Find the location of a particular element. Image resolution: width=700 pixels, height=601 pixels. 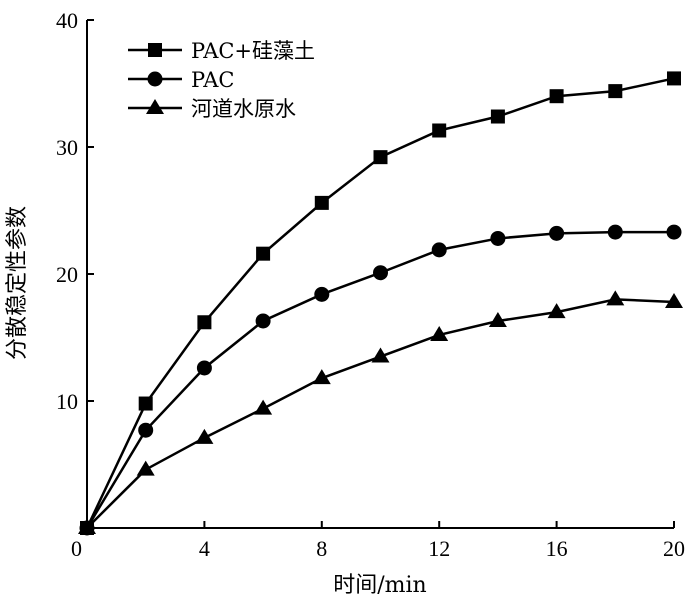

x-tick-label: 20 is located at coordinates (674, 548).